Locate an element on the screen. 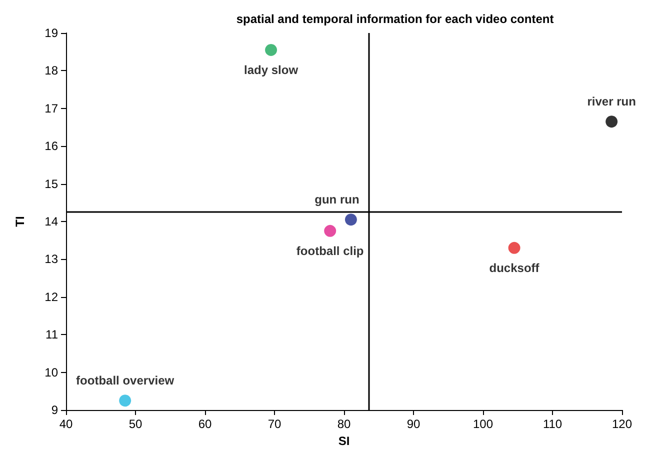 The height and width of the screenshot is (452, 648). y-axis-title: TI is located at coordinates (20, 221).